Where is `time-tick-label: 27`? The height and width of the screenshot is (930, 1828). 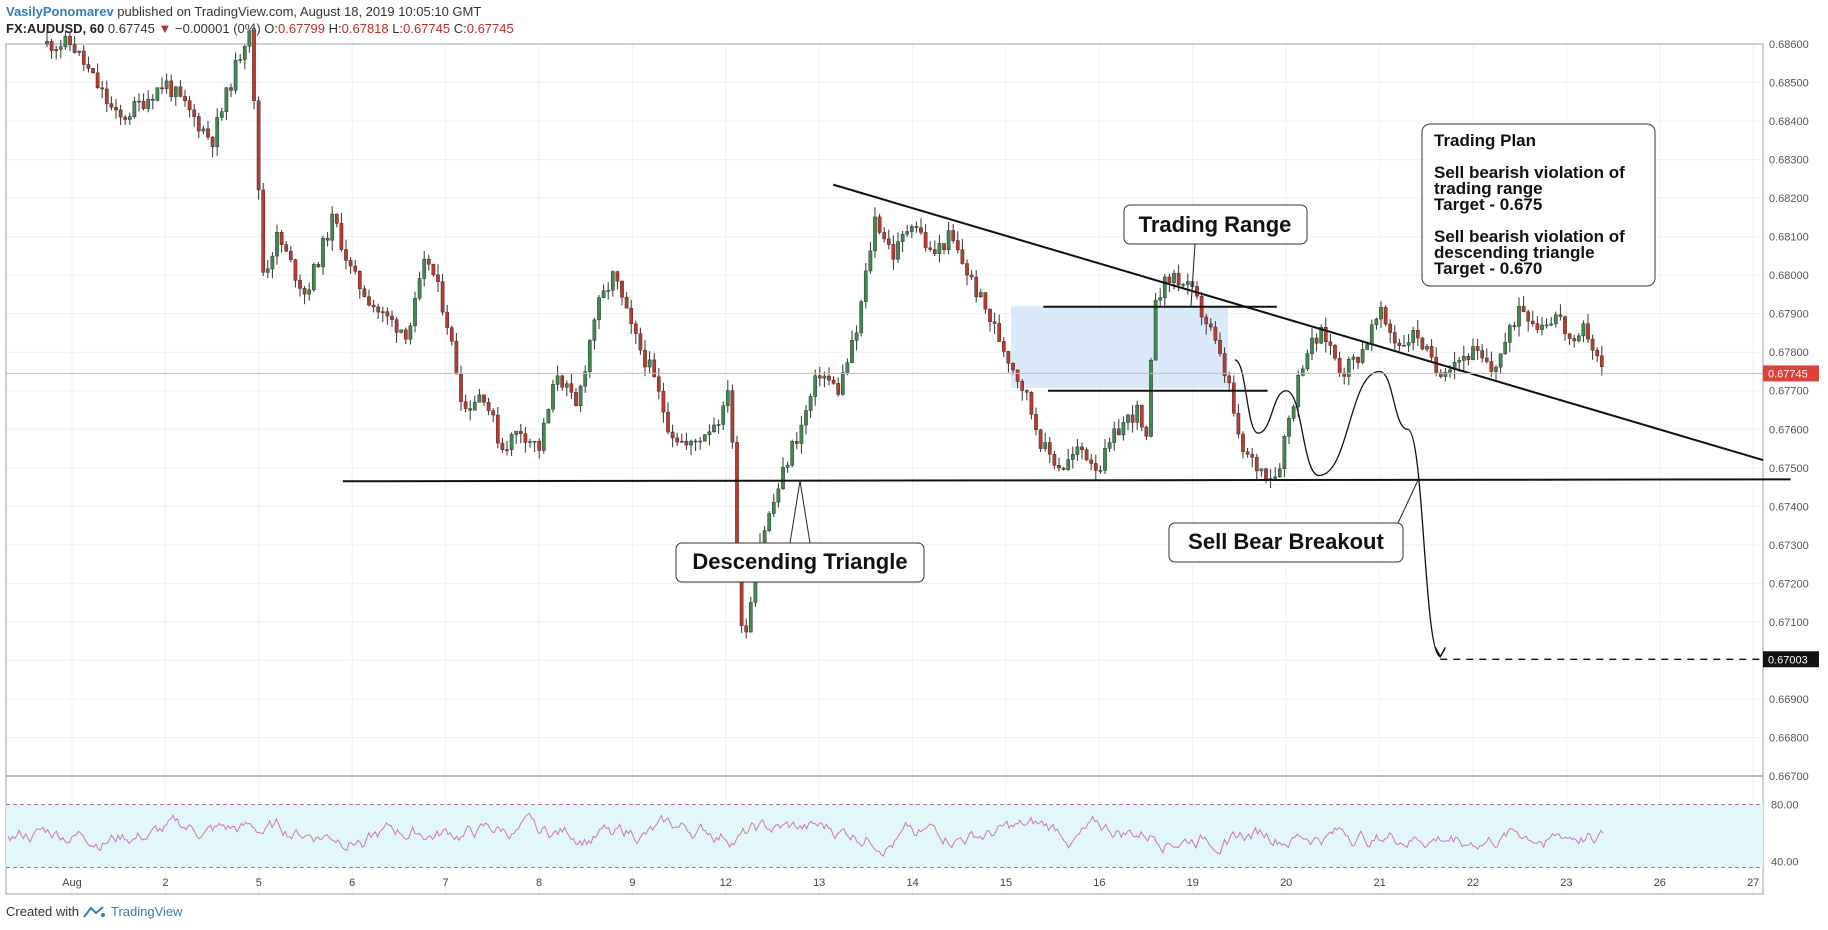 time-tick-label: 27 is located at coordinates (1753, 883).